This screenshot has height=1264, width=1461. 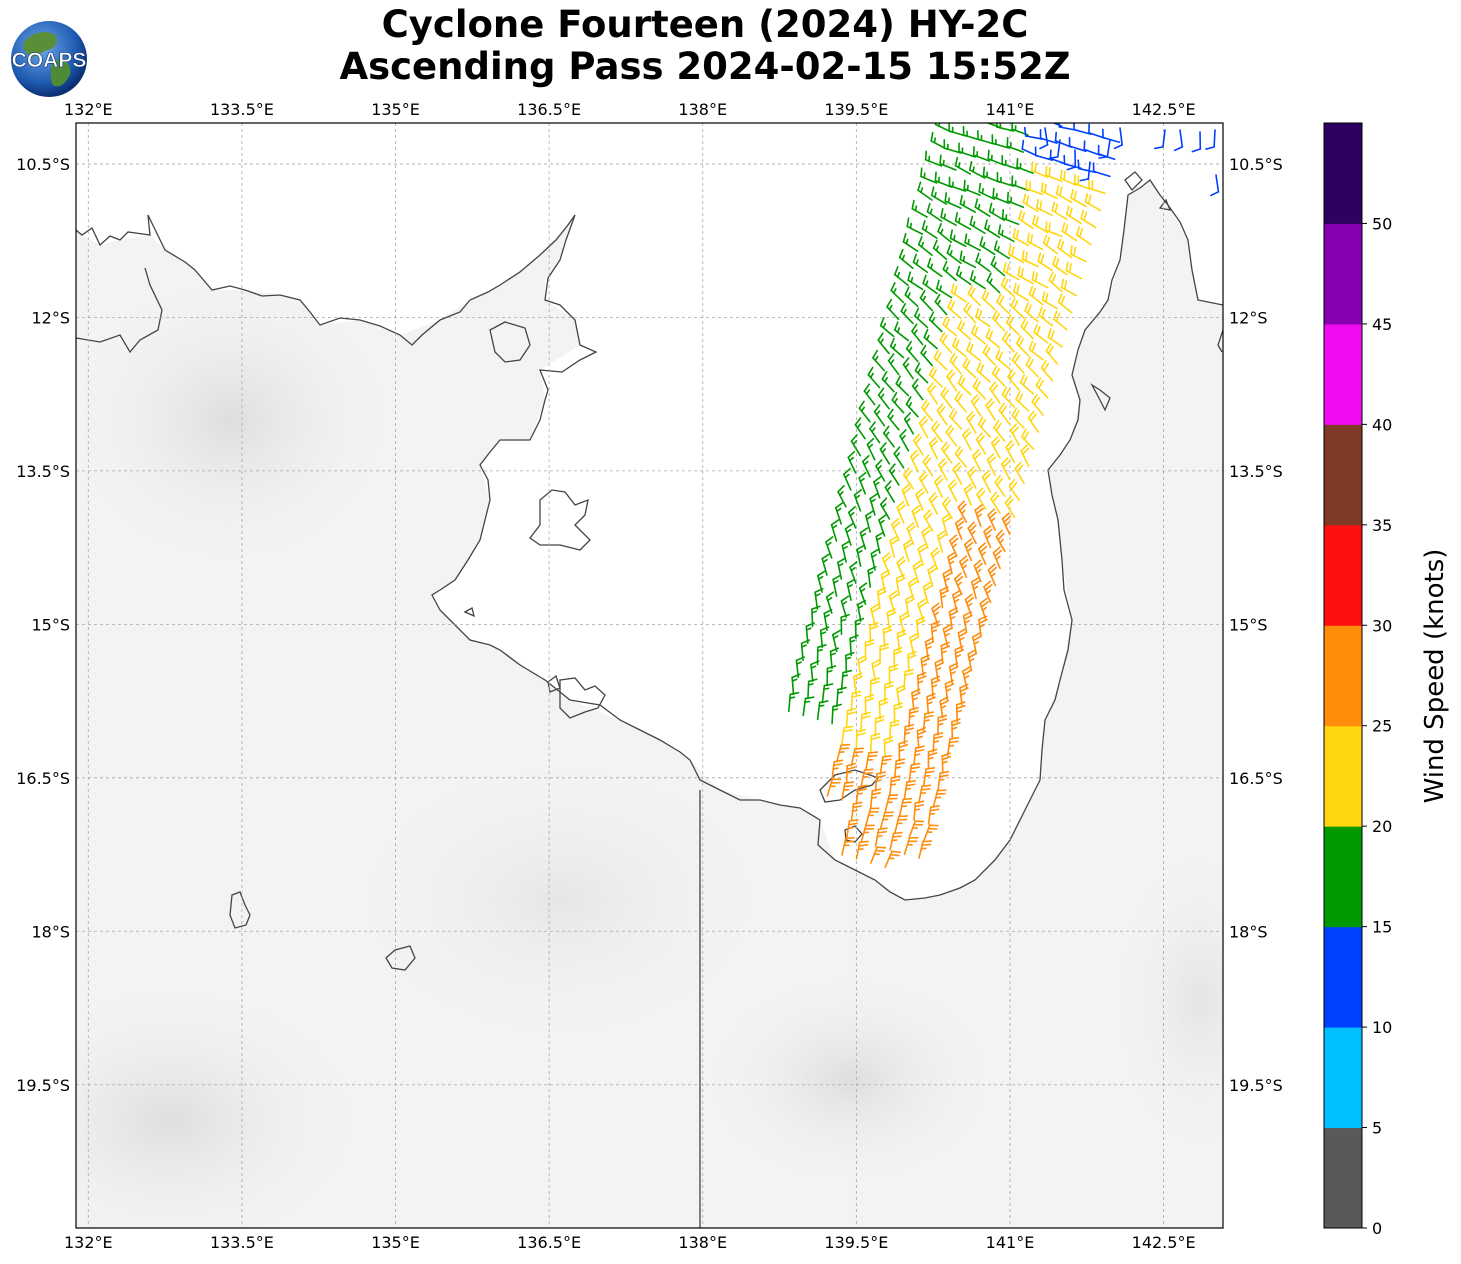 What do you see at coordinates (1382, 525) in the screenshot?
I see `colorbar-tick-label: 35` at bounding box center [1382, 525].